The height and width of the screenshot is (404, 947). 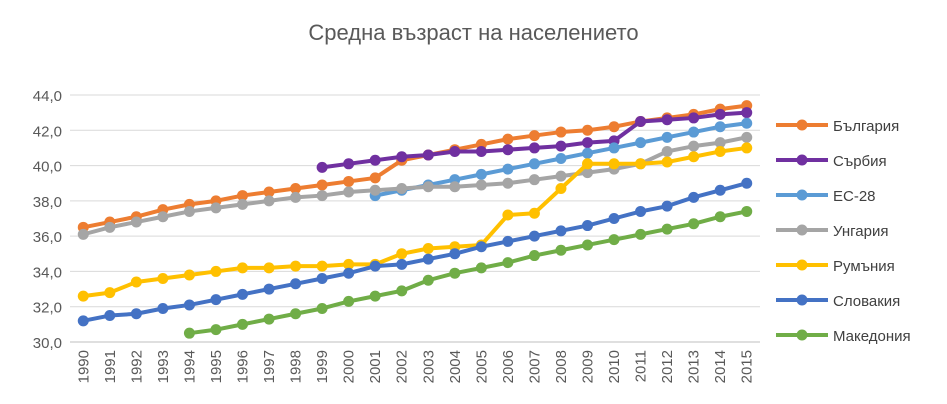 I want to click on series, so click(x=534, y=140).